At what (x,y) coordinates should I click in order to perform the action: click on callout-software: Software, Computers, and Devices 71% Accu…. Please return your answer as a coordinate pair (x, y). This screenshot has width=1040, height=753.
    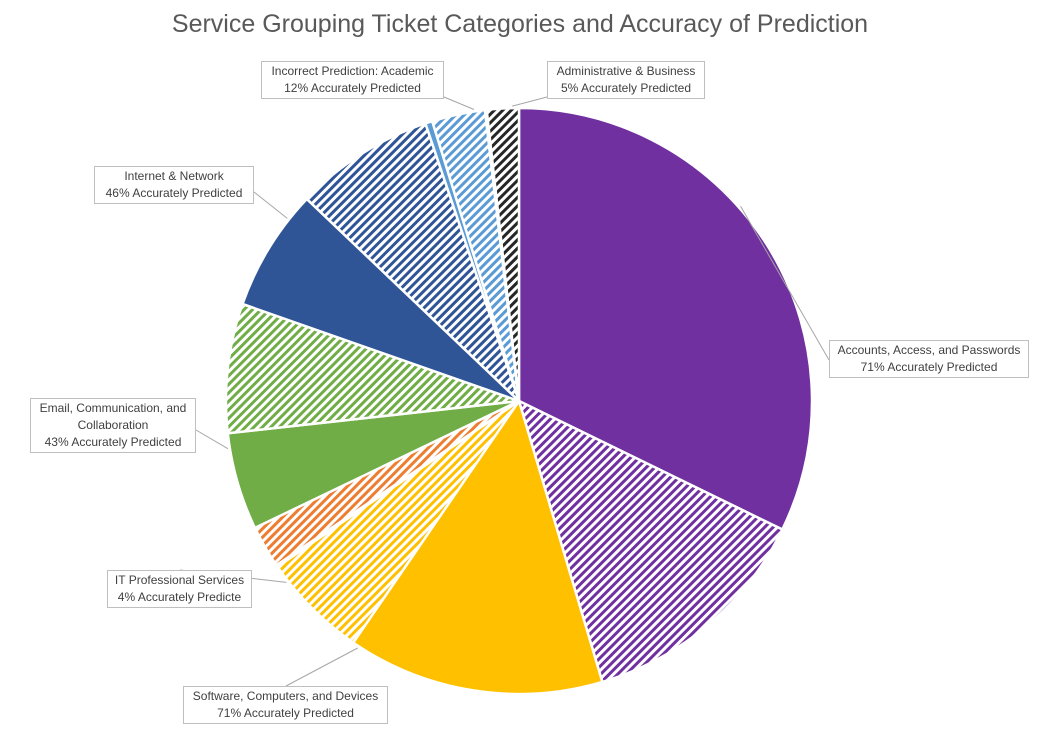
    Looking at the image, I should click on (285, 705).